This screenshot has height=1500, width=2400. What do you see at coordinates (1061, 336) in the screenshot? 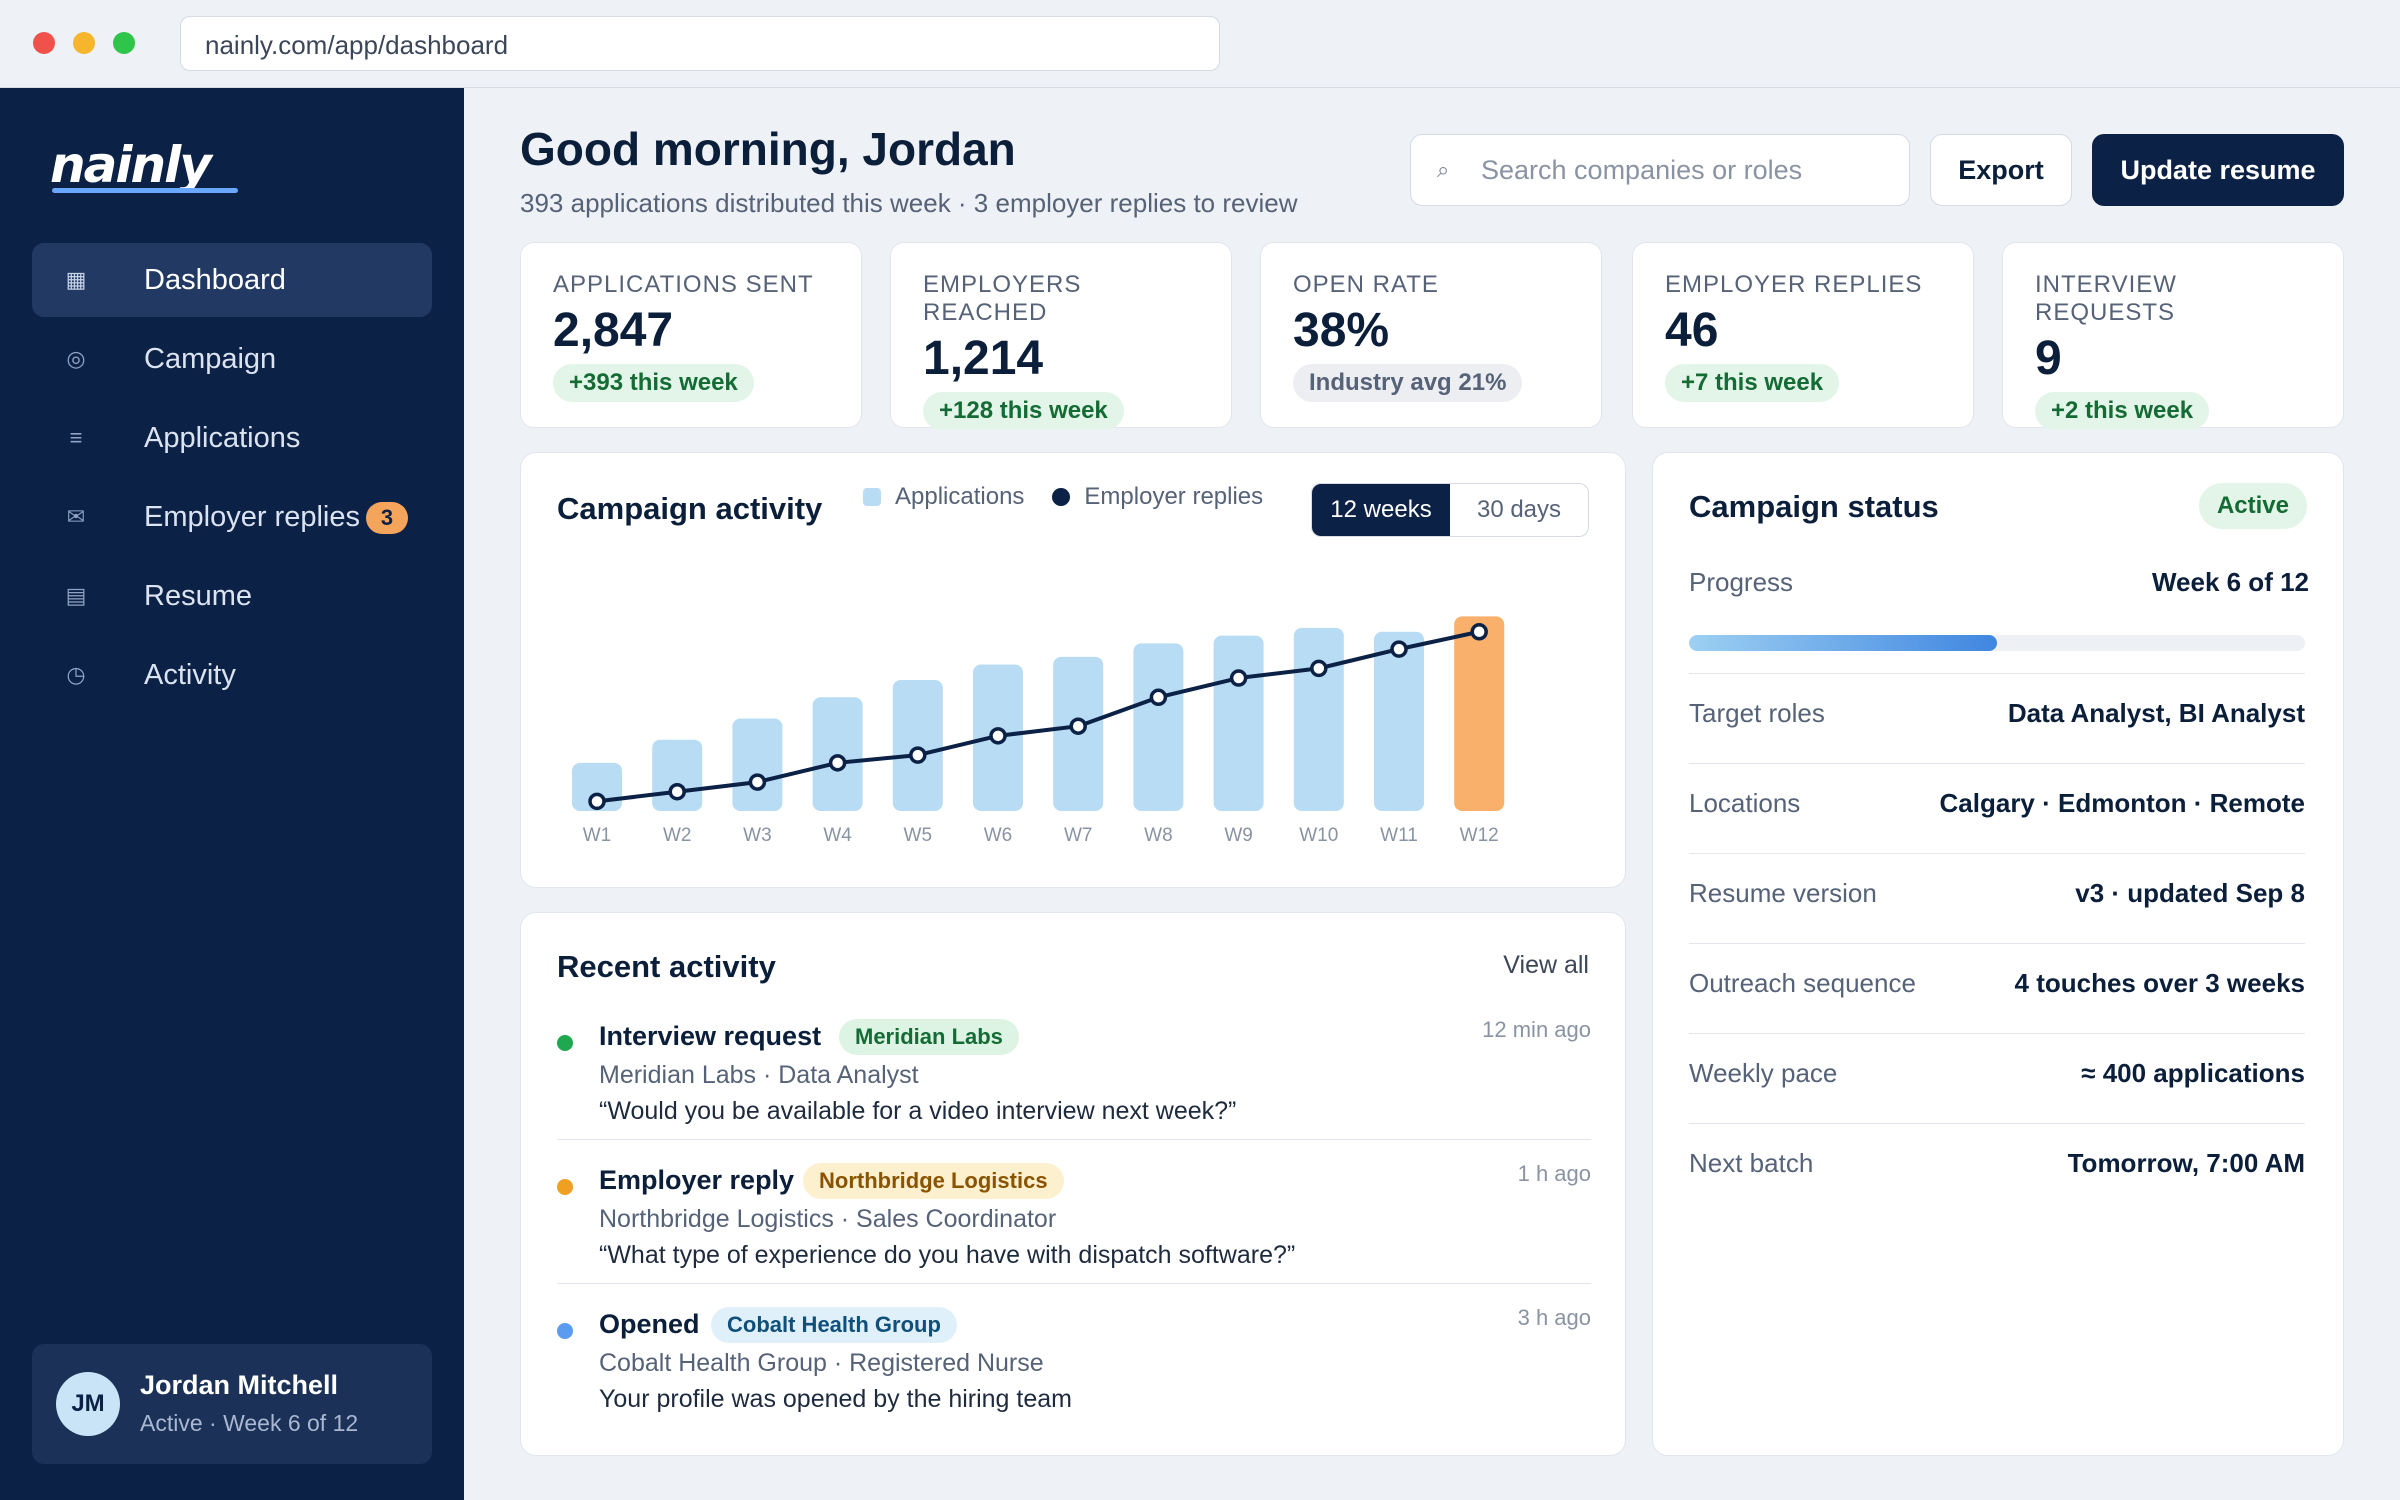
I see `kpi-card-employers-reached: EMPLOYERS REACHED 1,214 +128 this week` at bounding box center [1061, 336].